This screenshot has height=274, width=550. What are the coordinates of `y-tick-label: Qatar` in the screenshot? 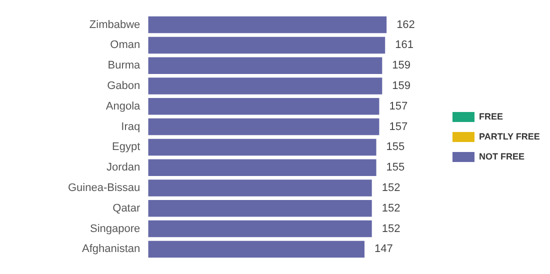 It's located at (126, 208).